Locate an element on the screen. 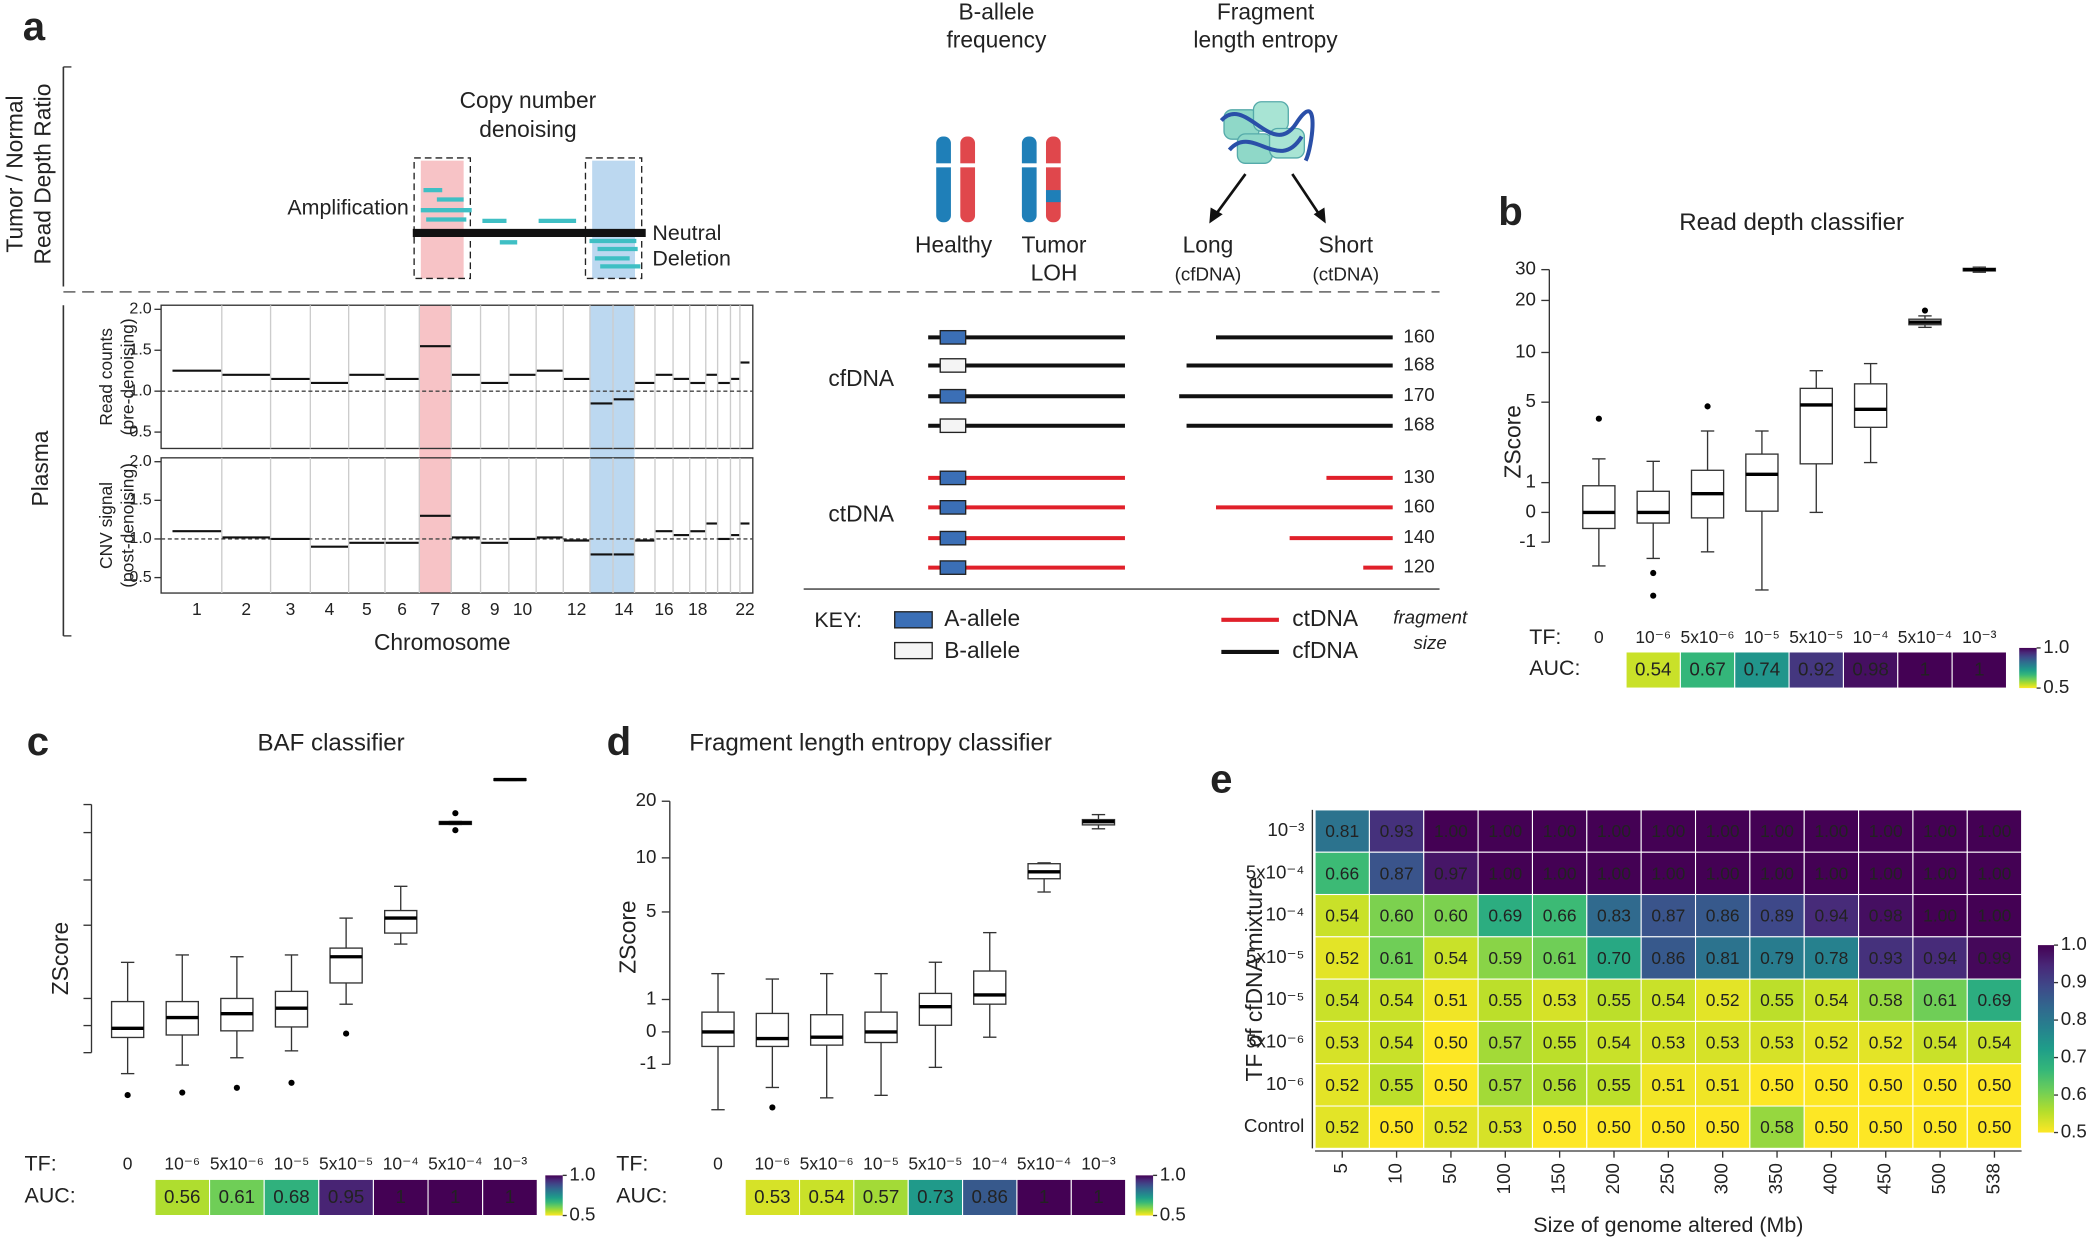  cell-label: 0.93 is located at coordinates (1397, 831).